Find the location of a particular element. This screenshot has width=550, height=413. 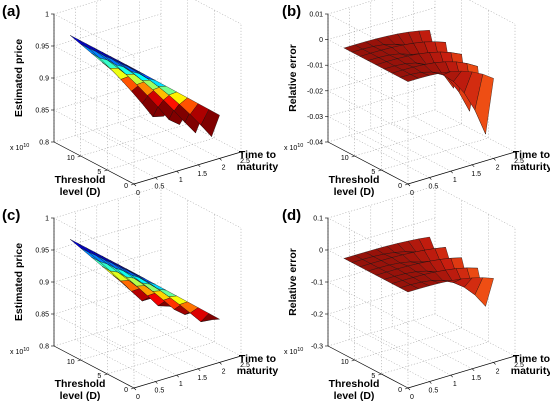

z-tick-label: -0.01 is located at coordinates (315, 66).